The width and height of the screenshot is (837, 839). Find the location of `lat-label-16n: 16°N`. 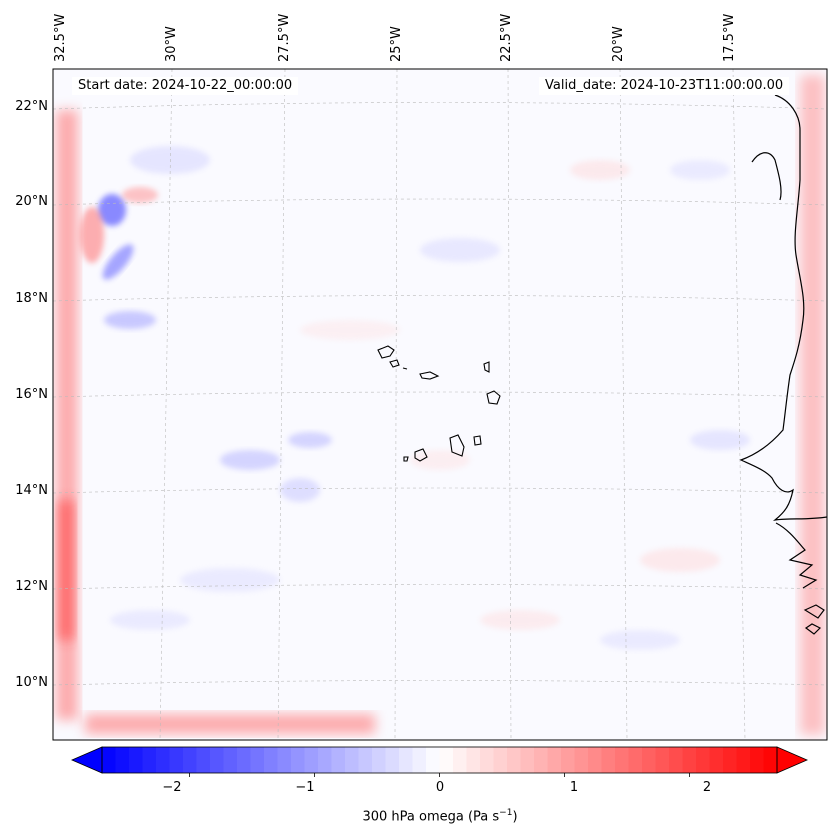

lat-label-16n: 16°N is located at coordinates (31, 394).